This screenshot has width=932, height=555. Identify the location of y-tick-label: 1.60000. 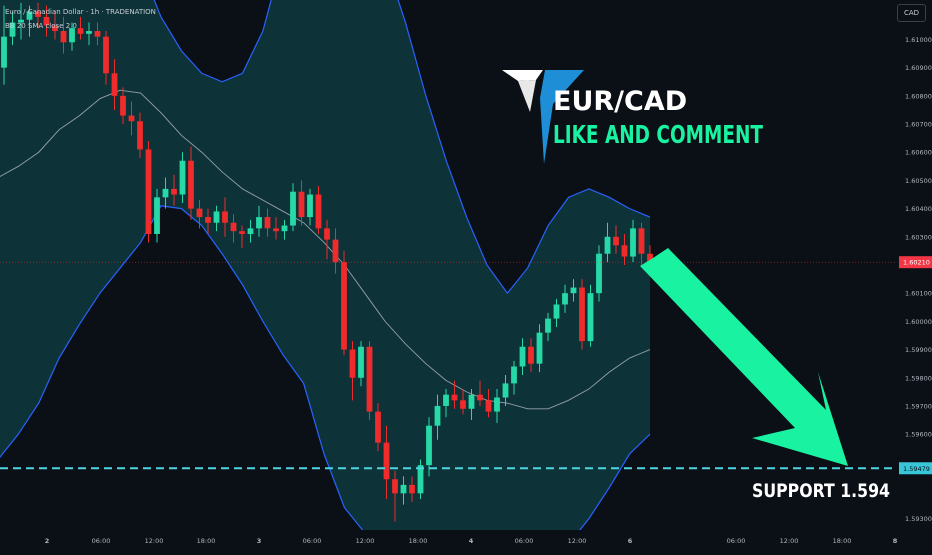
(918, 322).